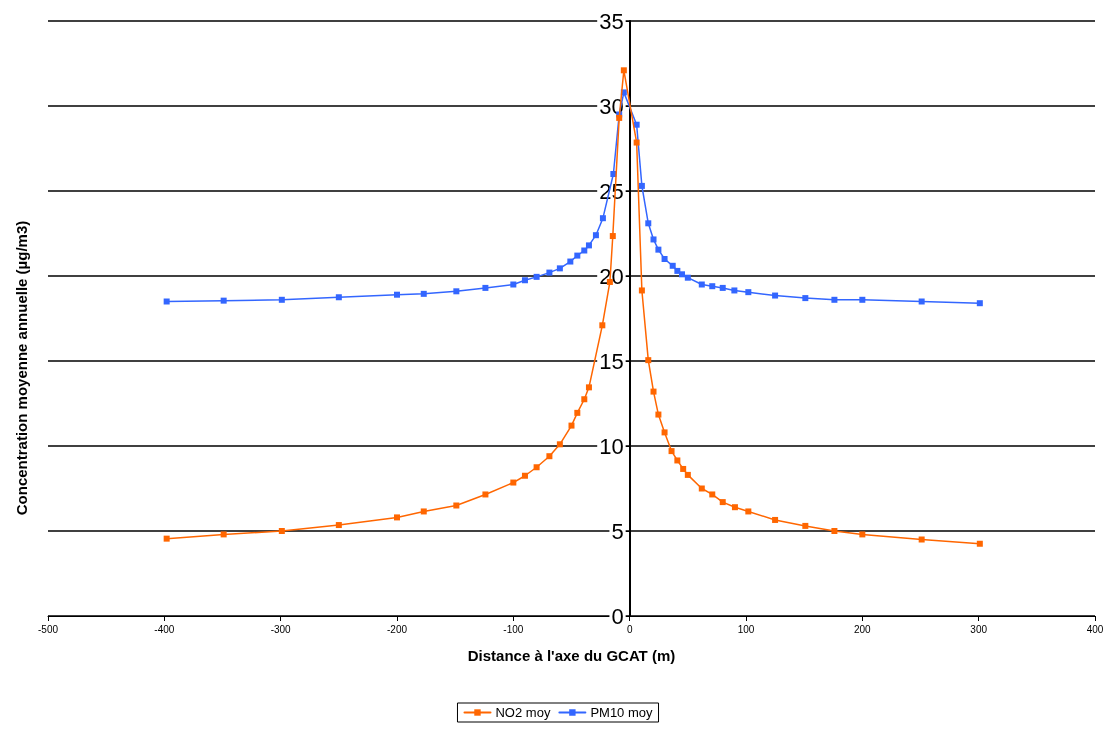 Image resolution: width=1118 pixels, height=738 pixels. What do you see at coordinates (746, 629) in the screenshot?
I see `x-tick-label: 100` at bounding box center [746, 629].